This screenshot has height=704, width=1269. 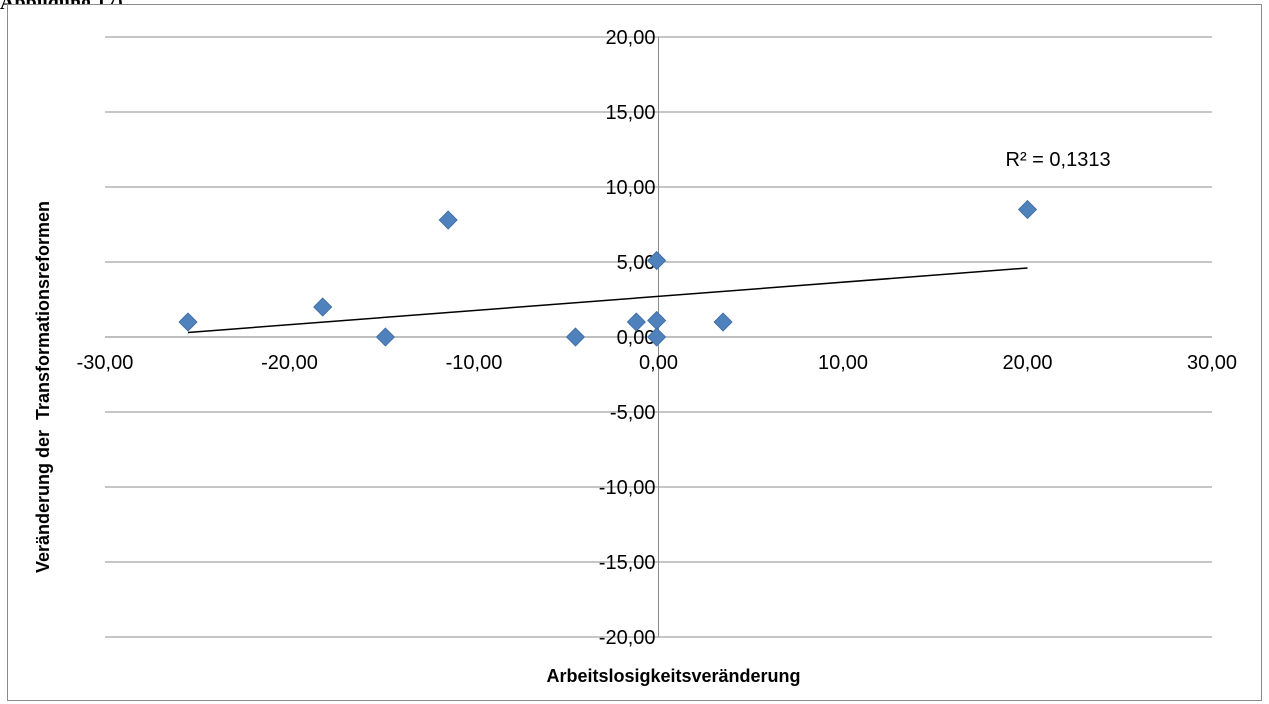 I want to click on x-tick-label: 10,00, so click(x=843, y=363).